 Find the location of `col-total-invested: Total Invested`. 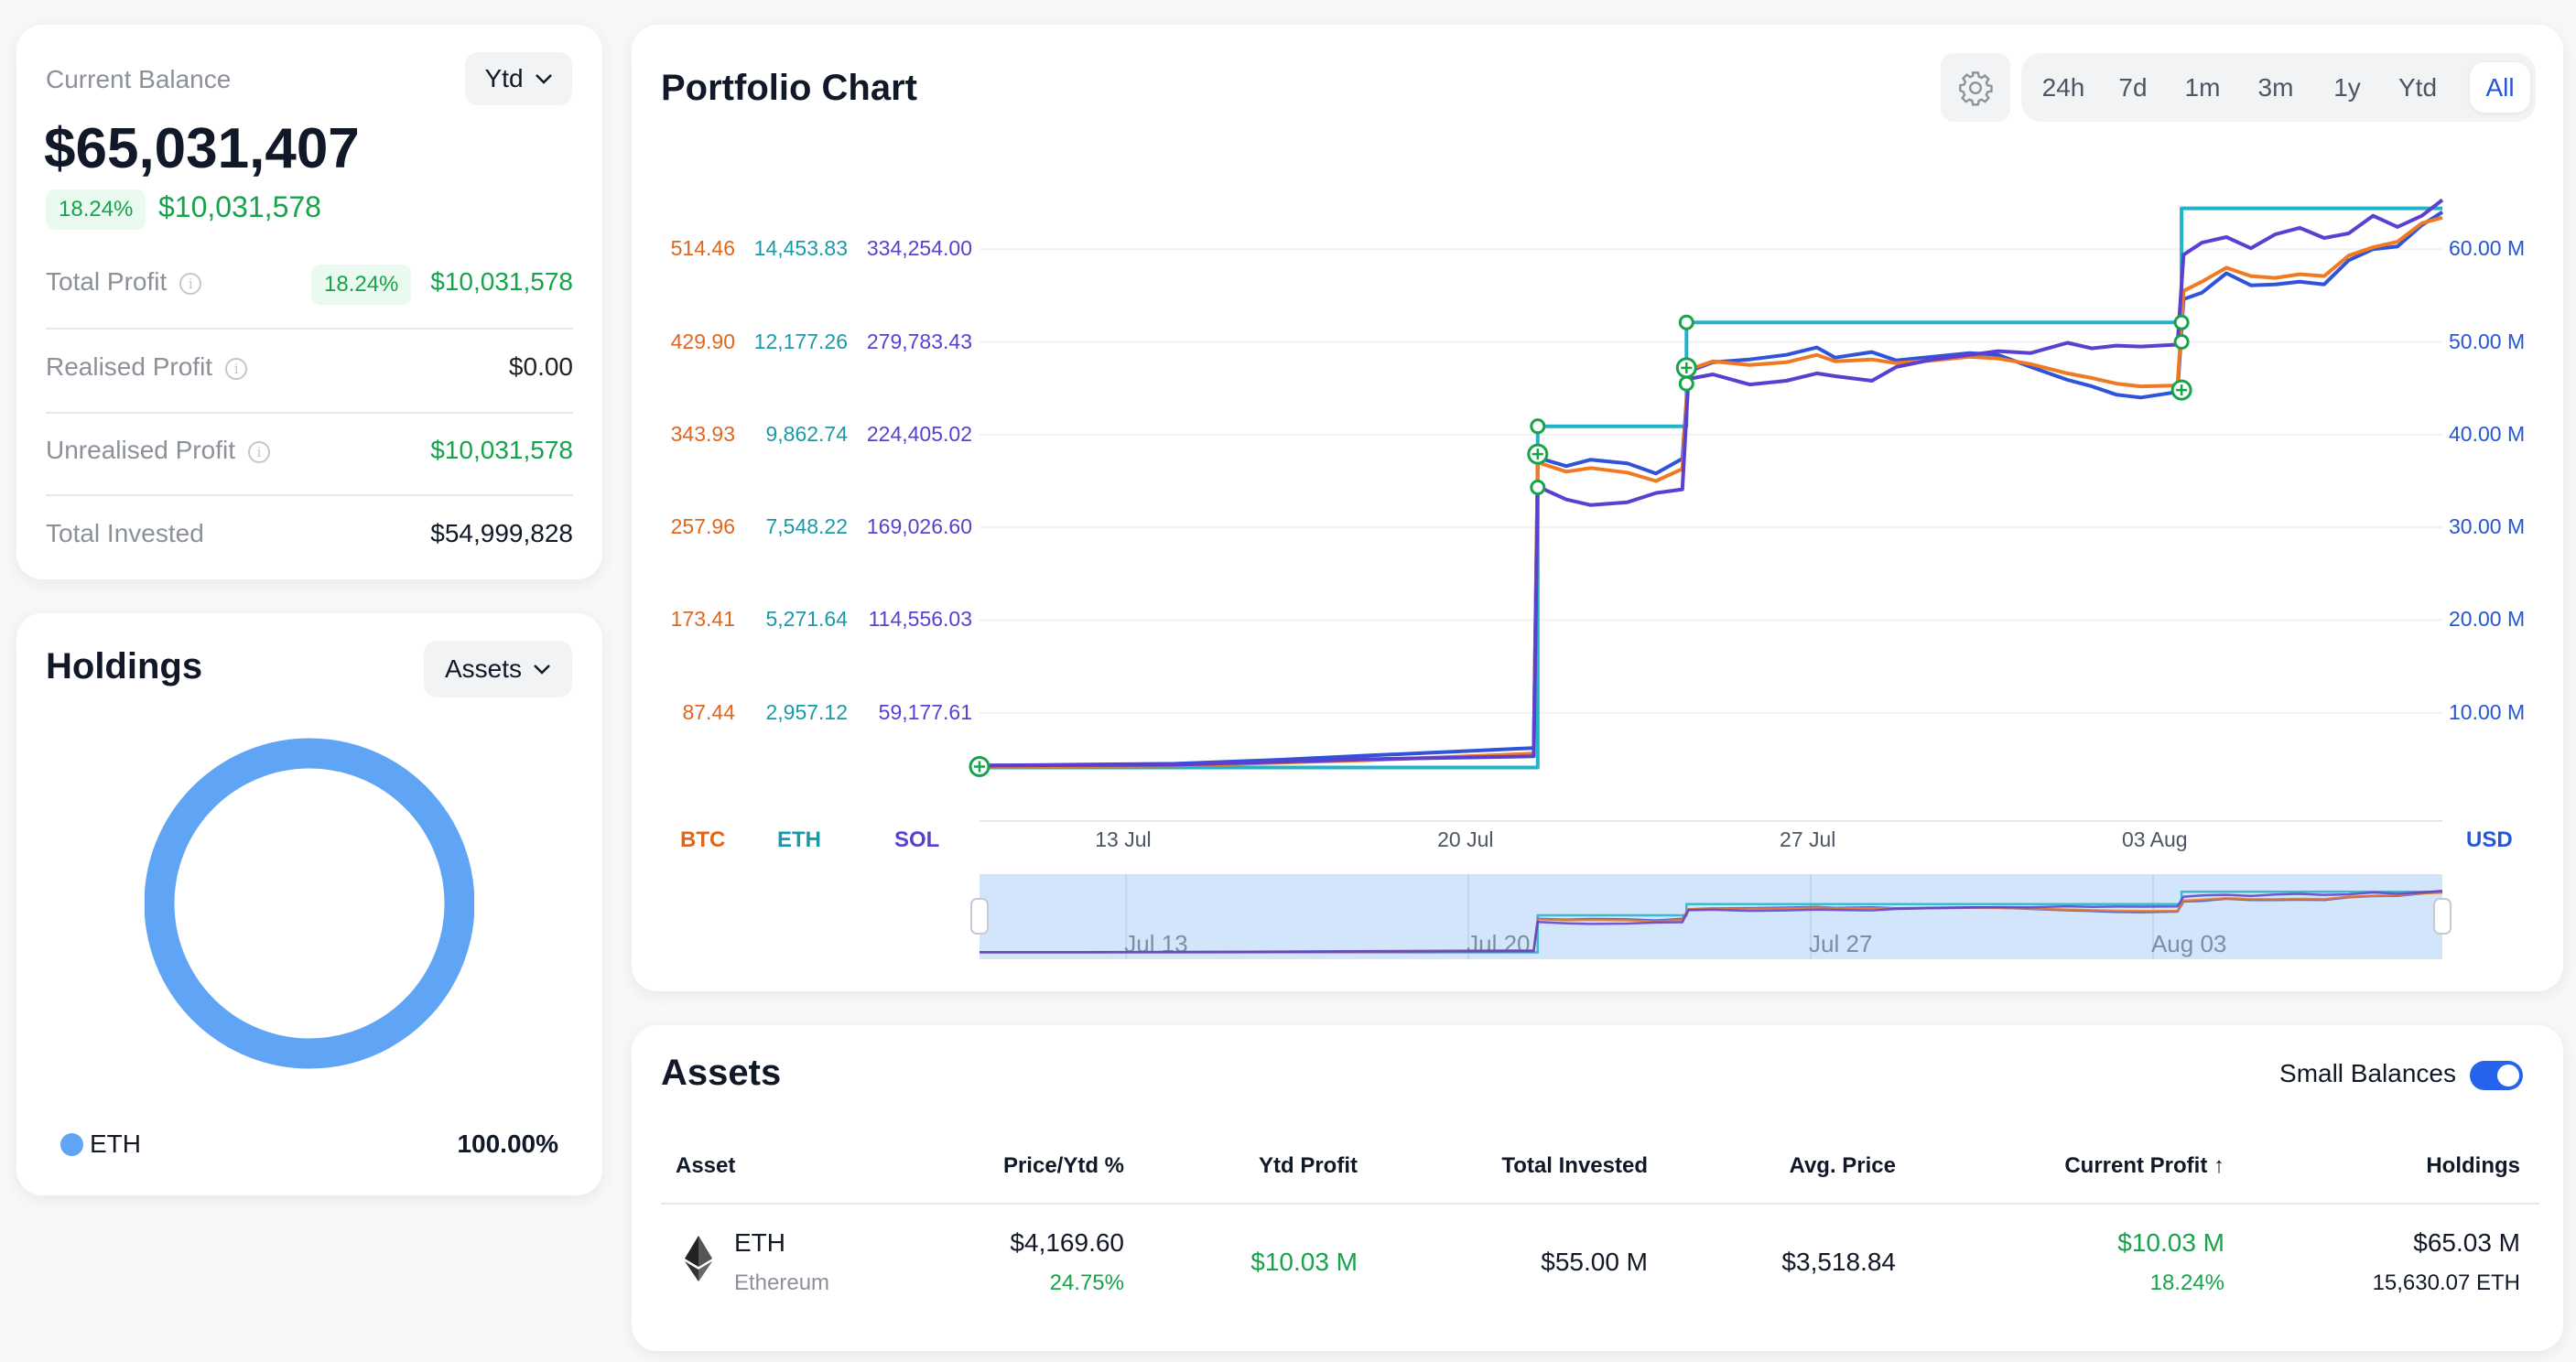

col-total-invested: Total Invested is located at coordinates (1575, 1165).